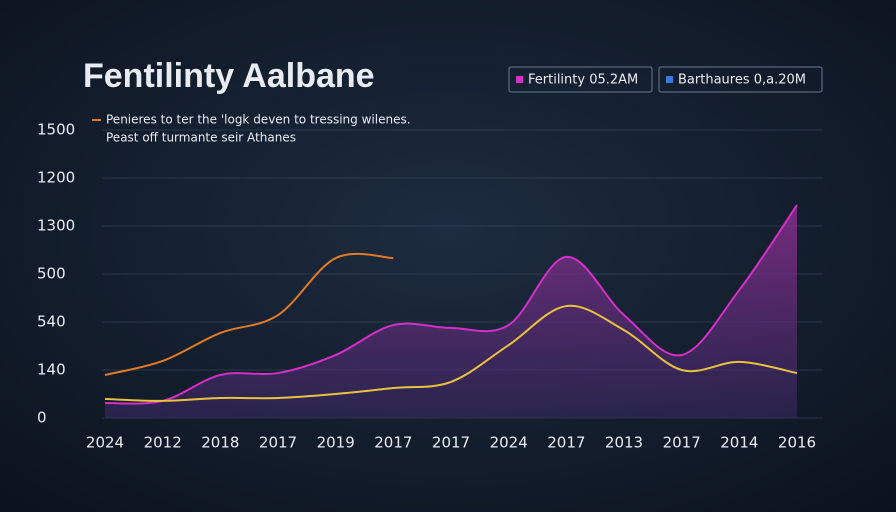  I want to click on chart-title: Fentilinty Aalbane, so click(229, 76).